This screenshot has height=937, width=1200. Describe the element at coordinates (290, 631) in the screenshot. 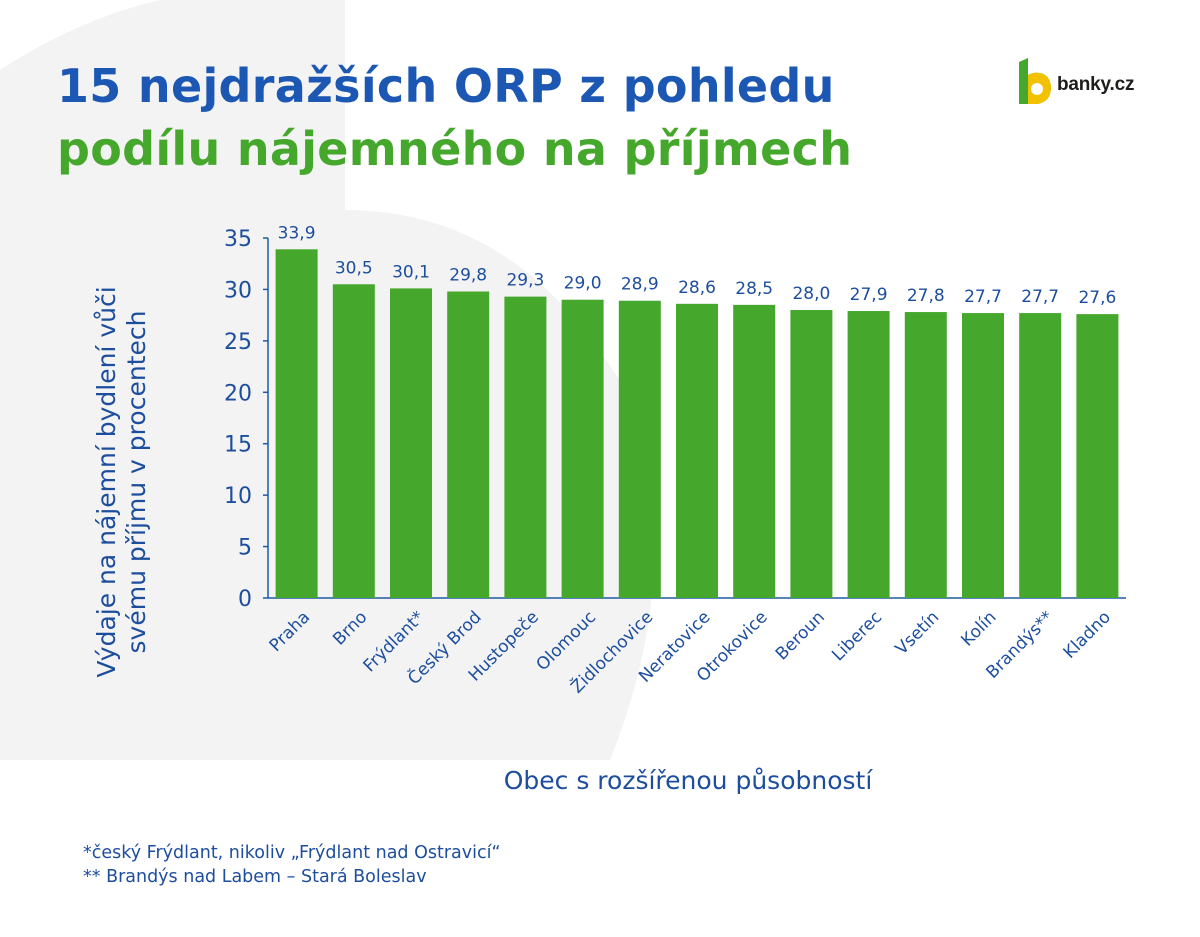

I see `x-tick-label: Praha` at that location.